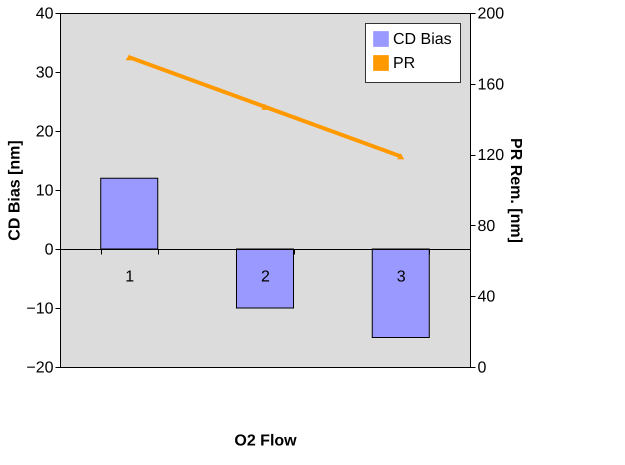 The image size is (625, 465). I want to click on y-axis-title: CD Bias [nm], so click(15, 190).